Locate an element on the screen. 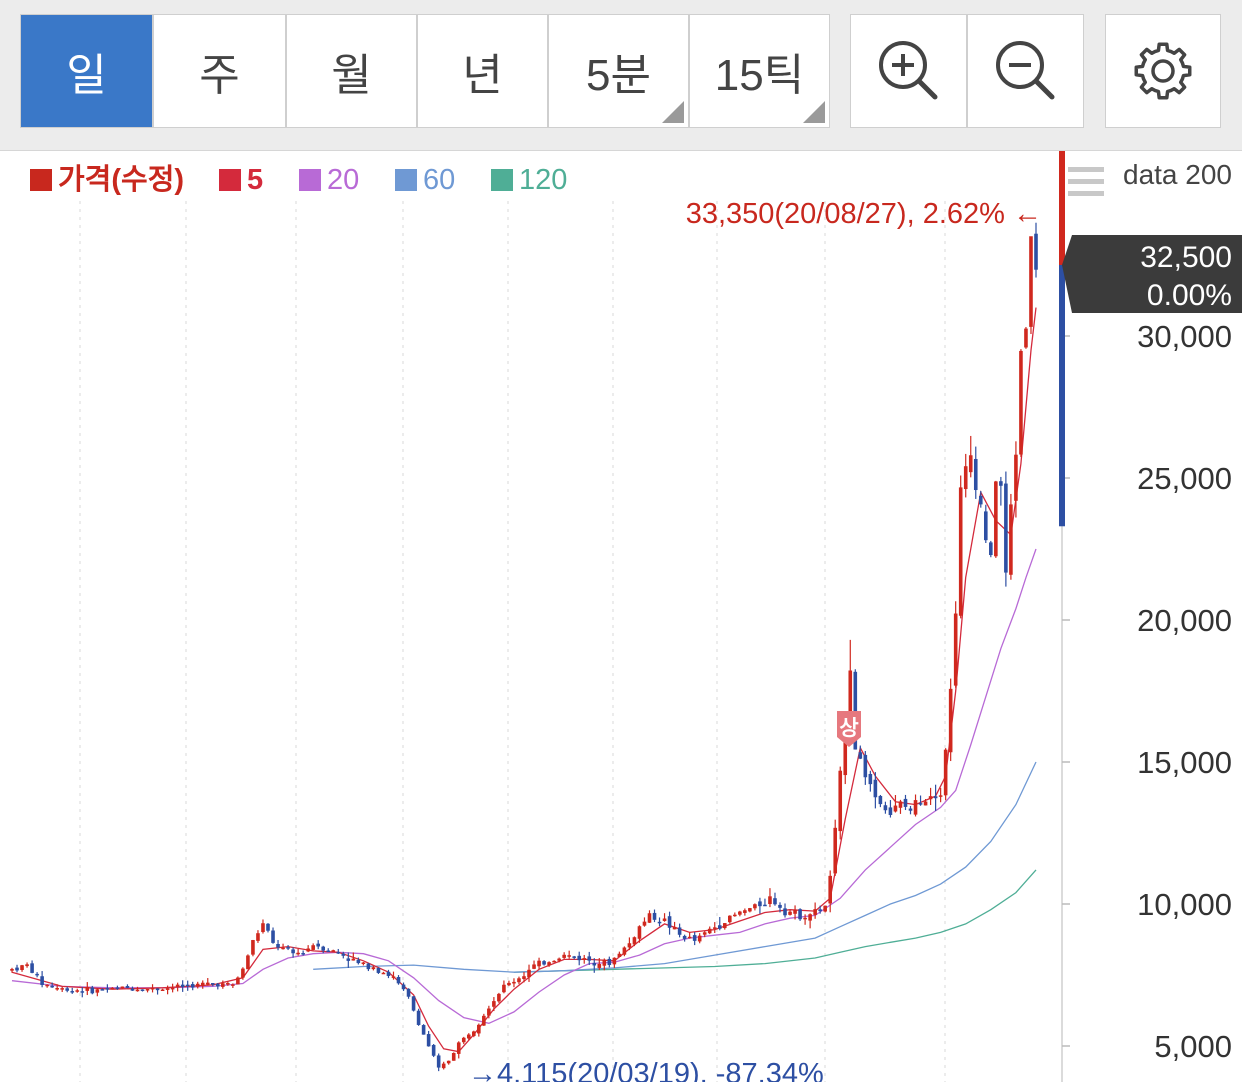 The image size is (1242, 1082). period-button-5: 15틱 is located at coordinates (759, 71).